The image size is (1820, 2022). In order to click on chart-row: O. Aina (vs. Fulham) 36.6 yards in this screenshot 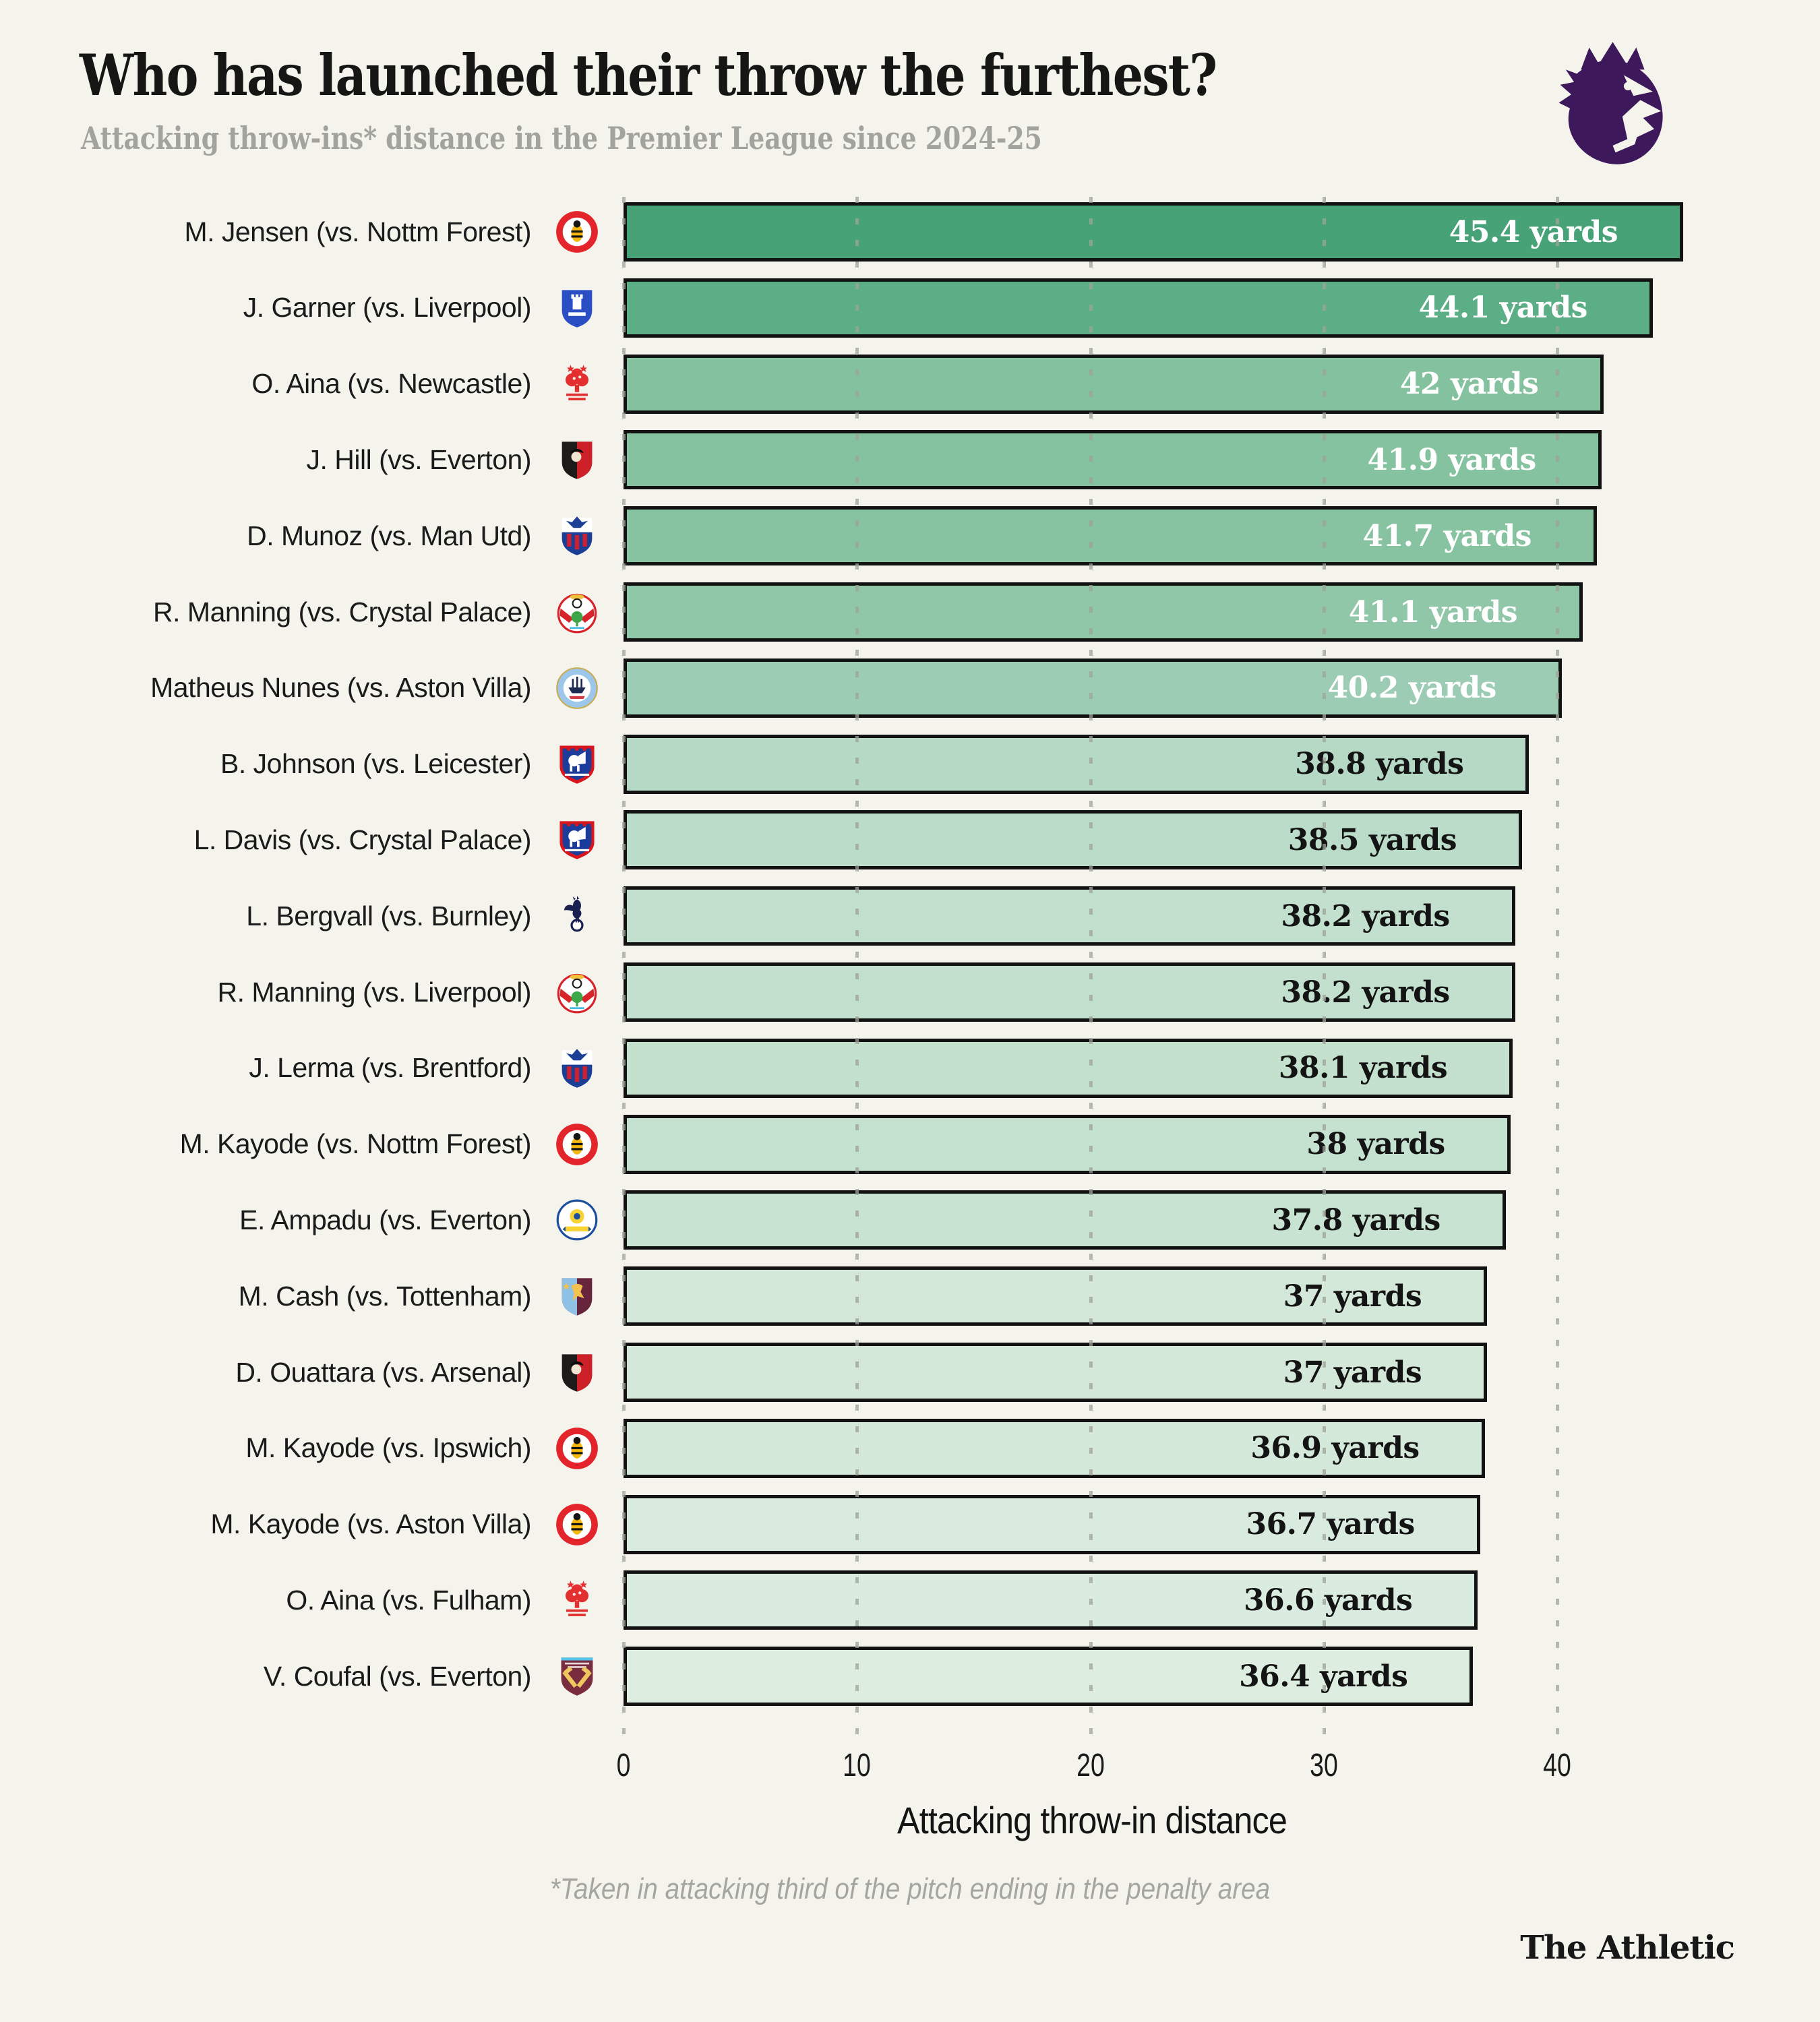, I will do `click(910, 1600)`.